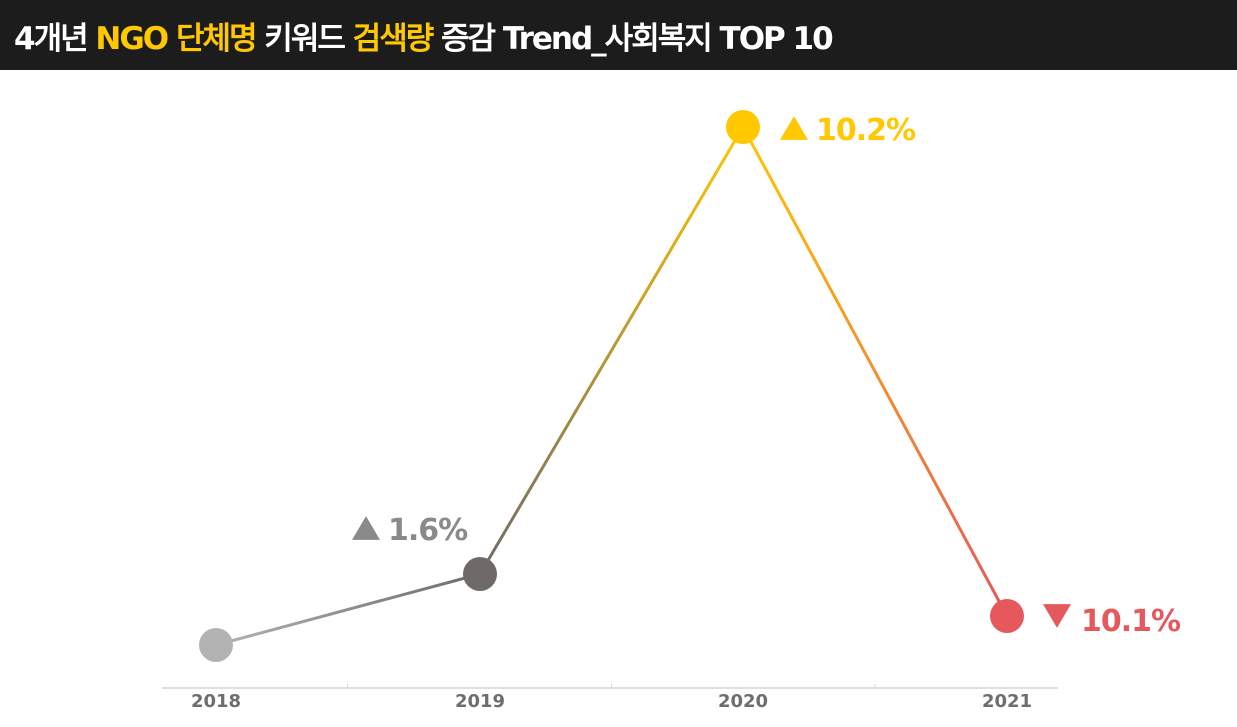 The image size is (1237, 727). I want to click on data-point-2020, so click(743, 127).